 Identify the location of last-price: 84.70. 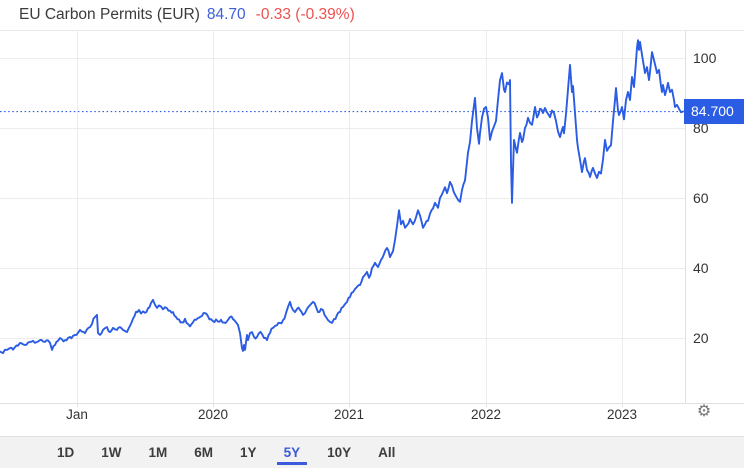
(226, 14).